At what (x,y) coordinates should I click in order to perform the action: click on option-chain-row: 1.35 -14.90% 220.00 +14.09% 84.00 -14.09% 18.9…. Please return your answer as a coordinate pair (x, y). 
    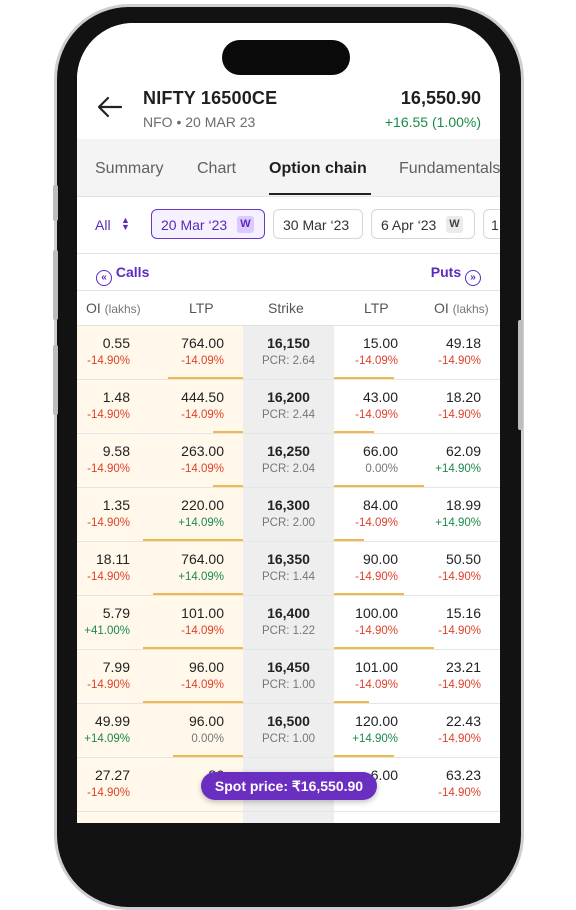
    Looking at the image, I should click on (288, 515).